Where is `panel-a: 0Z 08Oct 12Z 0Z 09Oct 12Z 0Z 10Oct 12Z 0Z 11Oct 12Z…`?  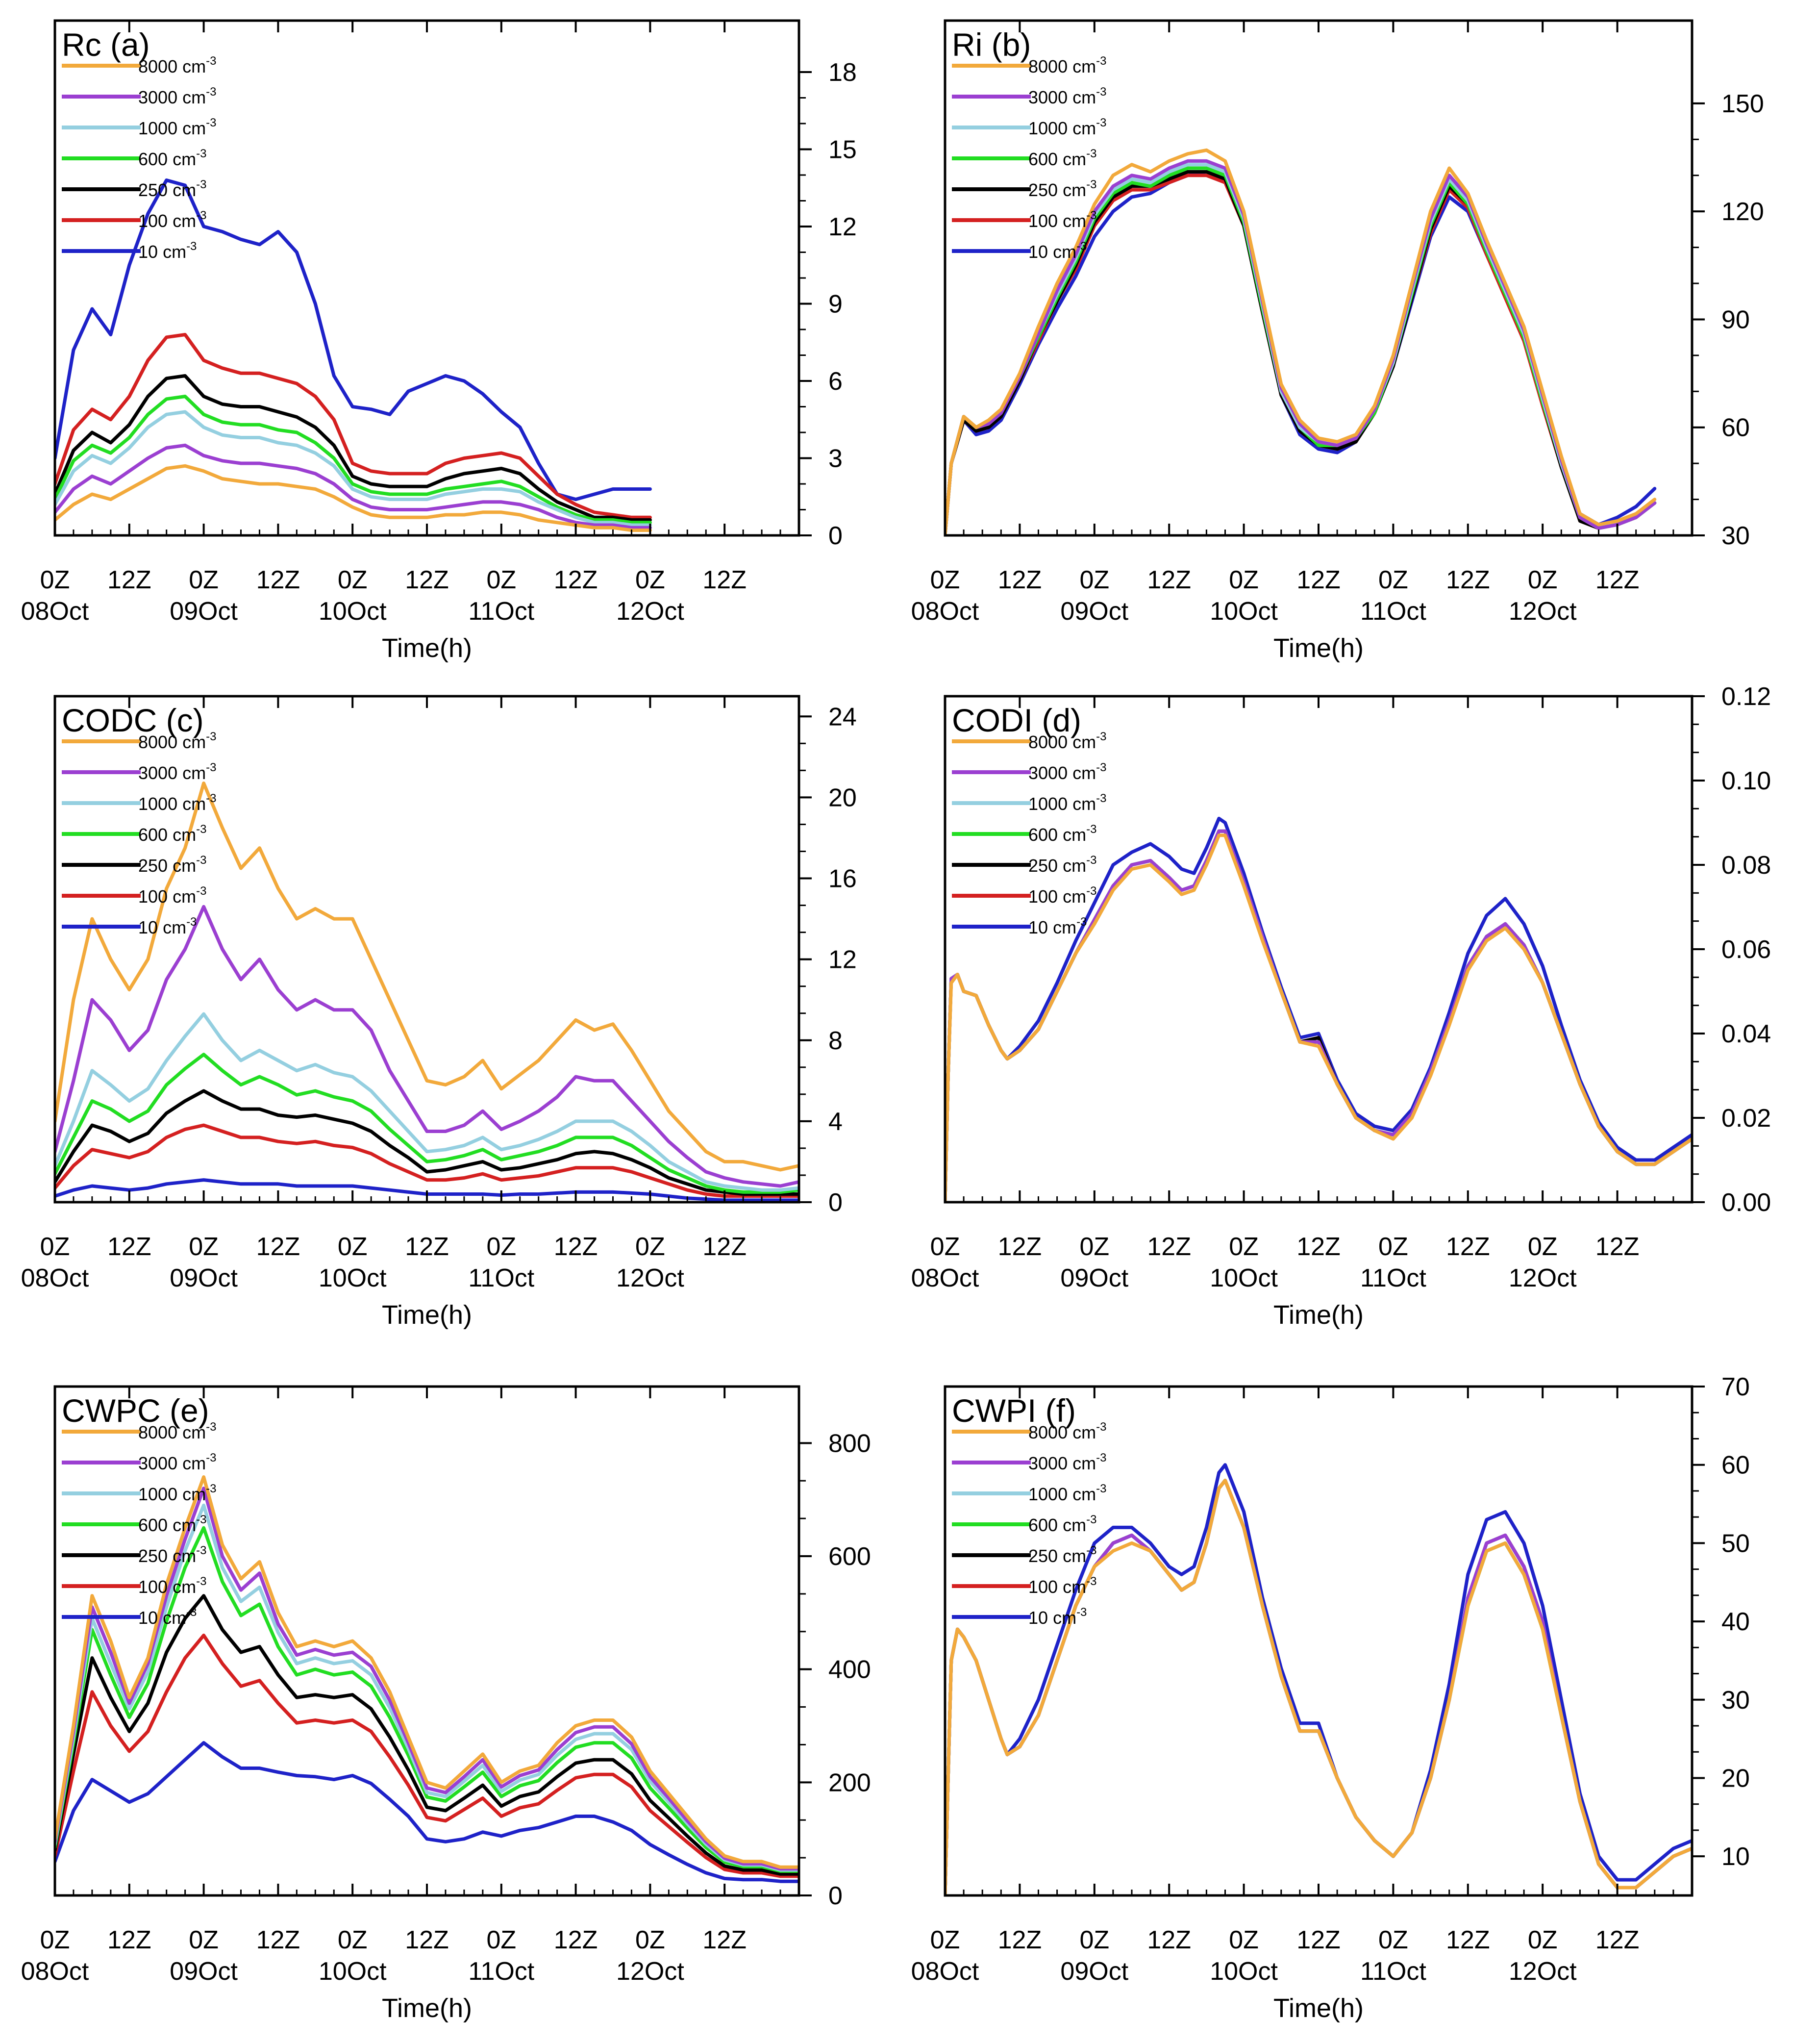
panel-a: 0Z 08Oct 12Z 0Z 09Oct 12Z 0Z 10Oct 12Z 0Z 11Oct 12Z… is located at coordinates (439, 341).